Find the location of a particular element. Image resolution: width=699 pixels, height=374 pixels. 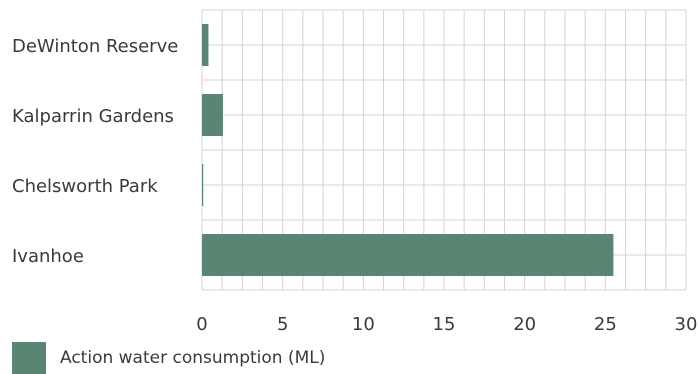

x-axis-tick-labels: 0 5 10 15 20 25 30 is located at coordinates (446, 324).